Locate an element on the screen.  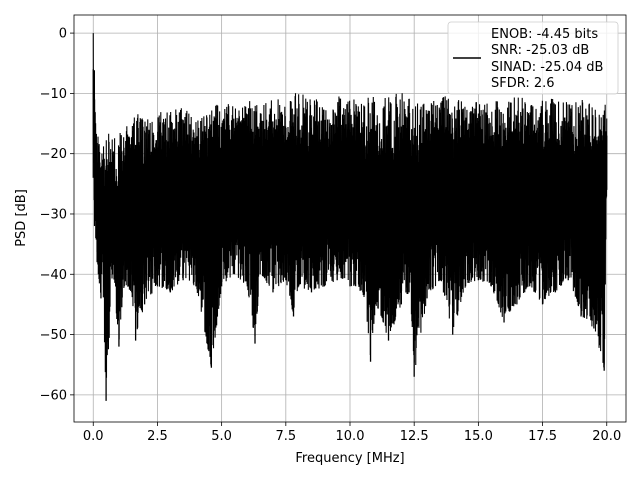
y-axis-label: PSD [dB] is located at coordinates (21, 218).